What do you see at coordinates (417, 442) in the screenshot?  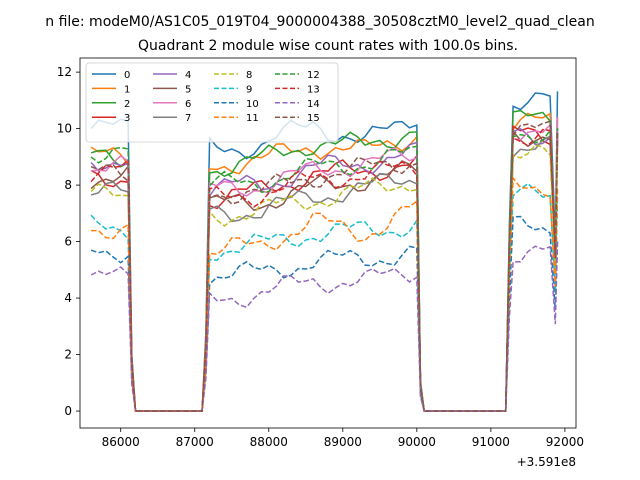 I see `x-tick-label: 90000` at bounding box center [417, 442].